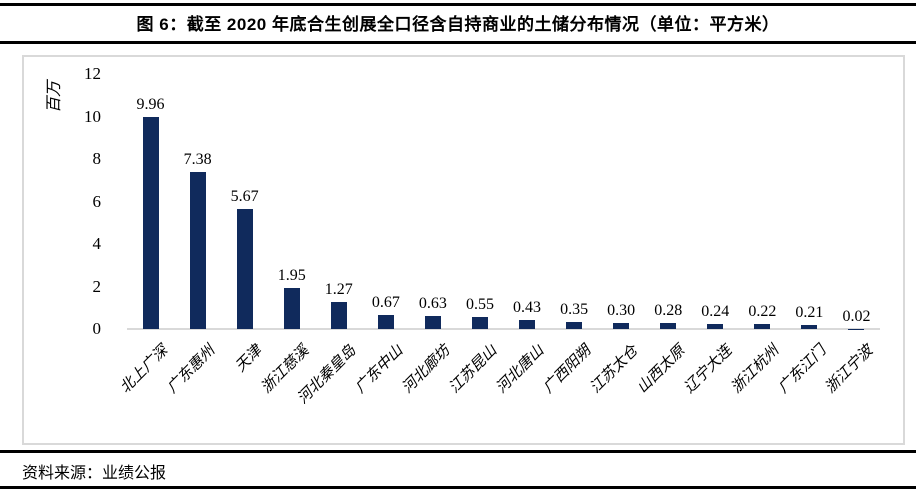 This screenshot has height=491, width=916. What do you see at coordinates (762, 312) in the screenshot?
I see `bar-value-label: 0.22` at bounding box center [762, 312].